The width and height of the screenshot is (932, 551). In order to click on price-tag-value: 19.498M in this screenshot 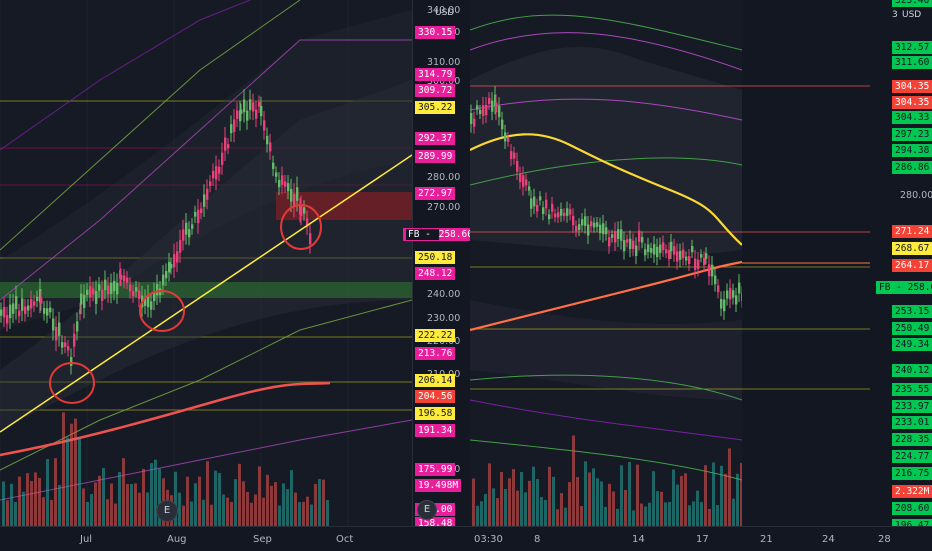, I will do `click(438, 485)`.